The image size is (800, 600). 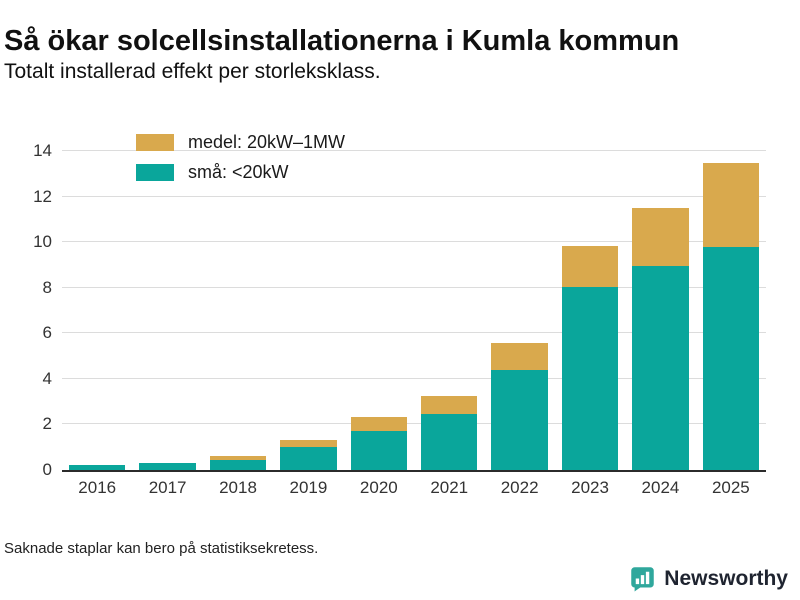 What do you see at coordinates (47, 469) in the screenshot?
I see `y-tick-label: 0` at bounding box center [47, 469].